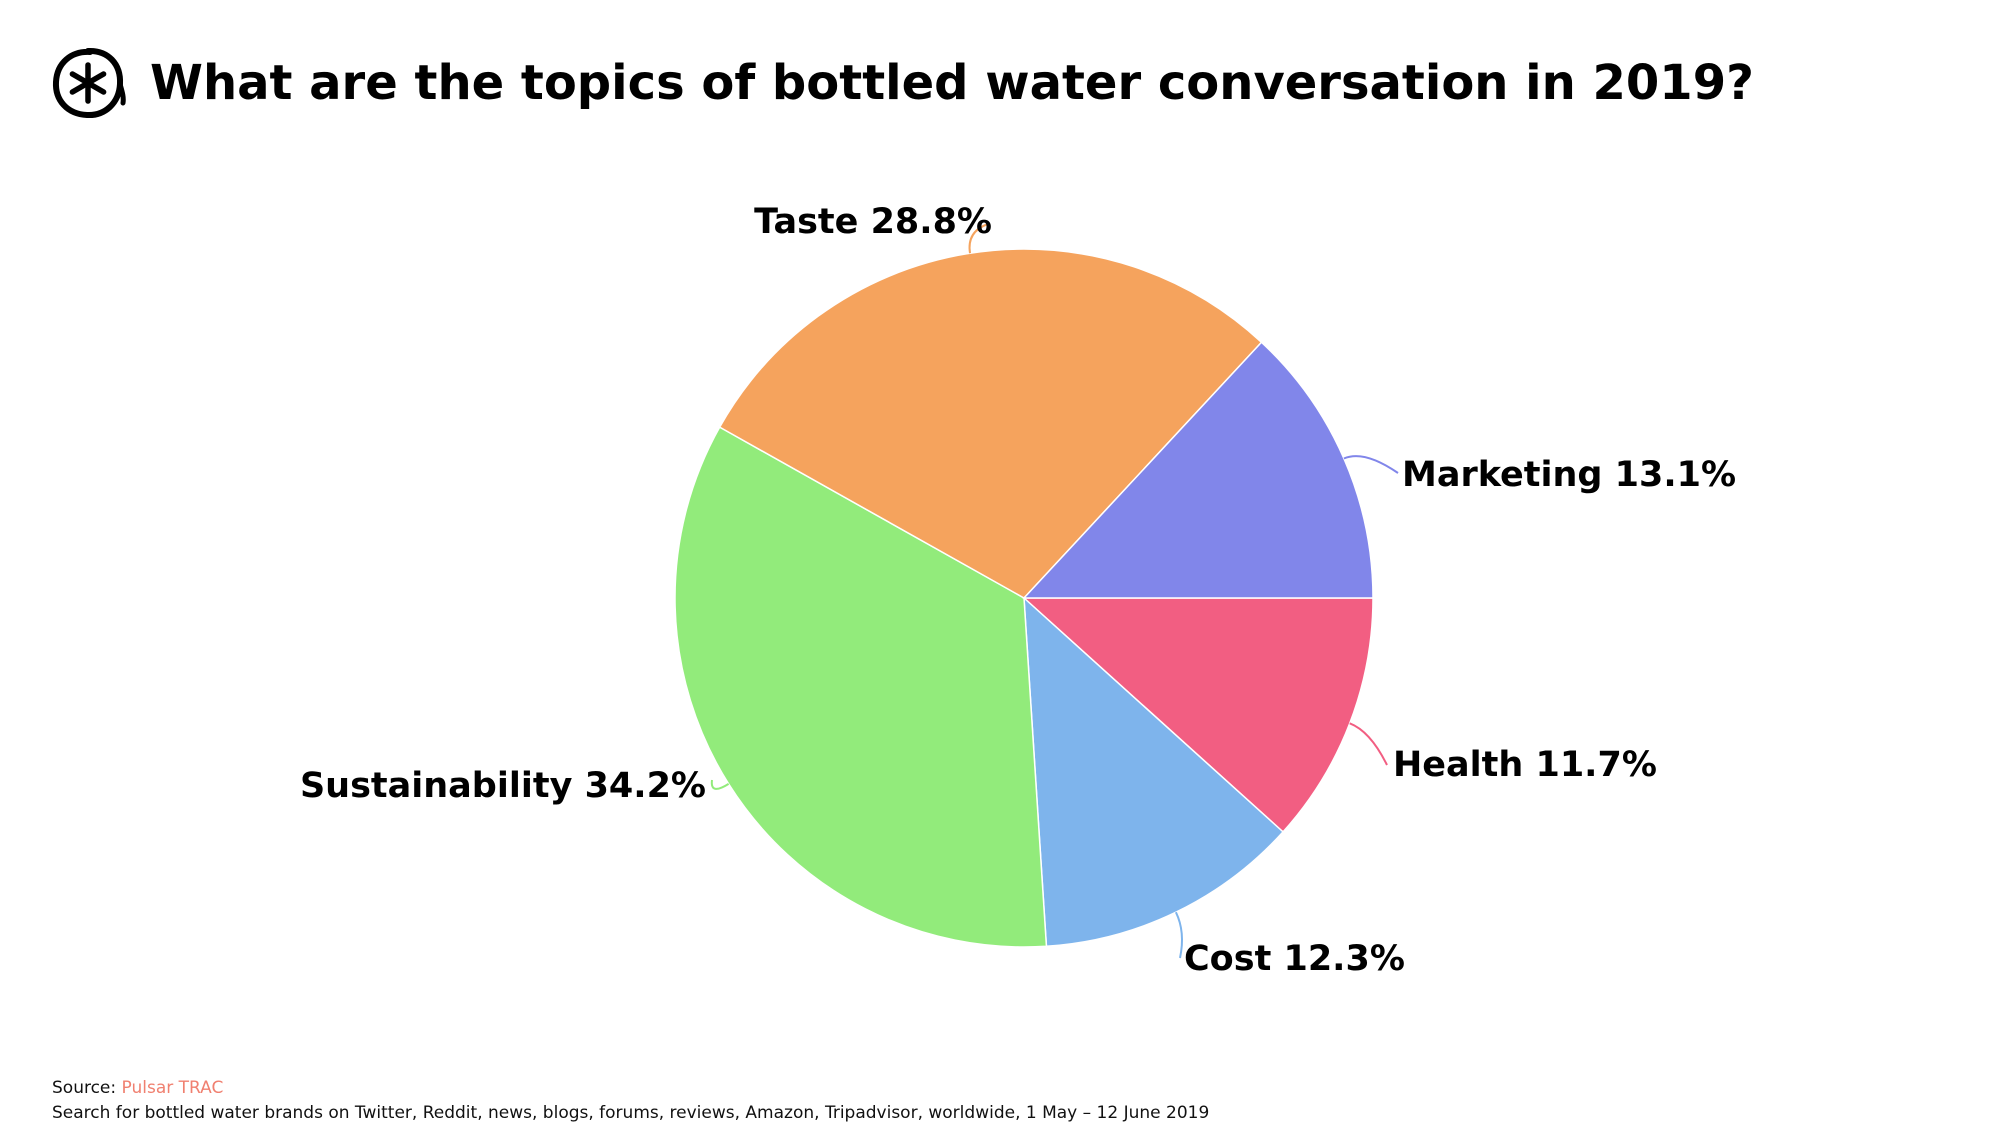  I want to click on leader-line-health, so click(1368, 744).